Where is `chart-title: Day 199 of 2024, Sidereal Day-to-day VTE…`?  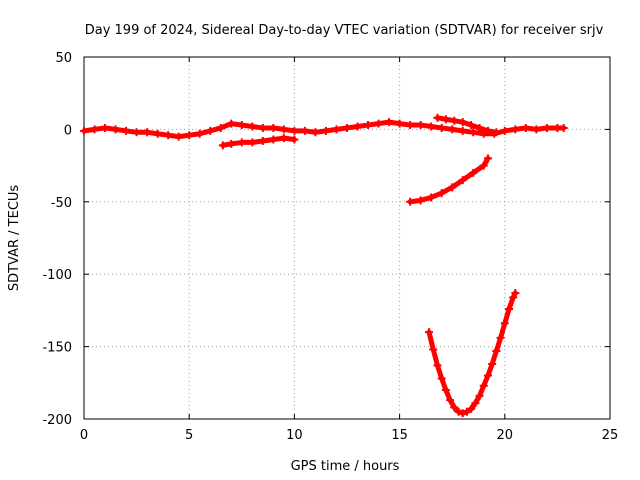 chart-title: Day 199 of 2024, Sidereal Day-to-day VTE… is located at coordinates (344, 30).